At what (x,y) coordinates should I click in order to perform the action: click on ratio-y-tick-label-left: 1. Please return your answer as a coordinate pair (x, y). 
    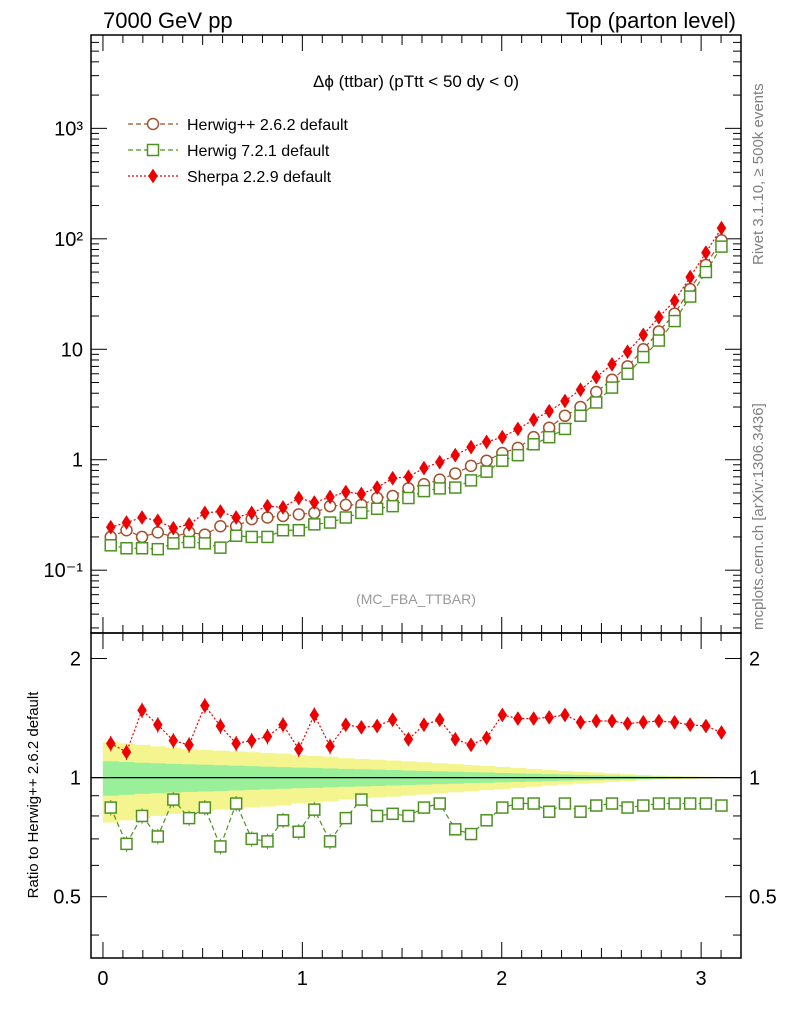
    Looking at the image, I should click on (75, 779).